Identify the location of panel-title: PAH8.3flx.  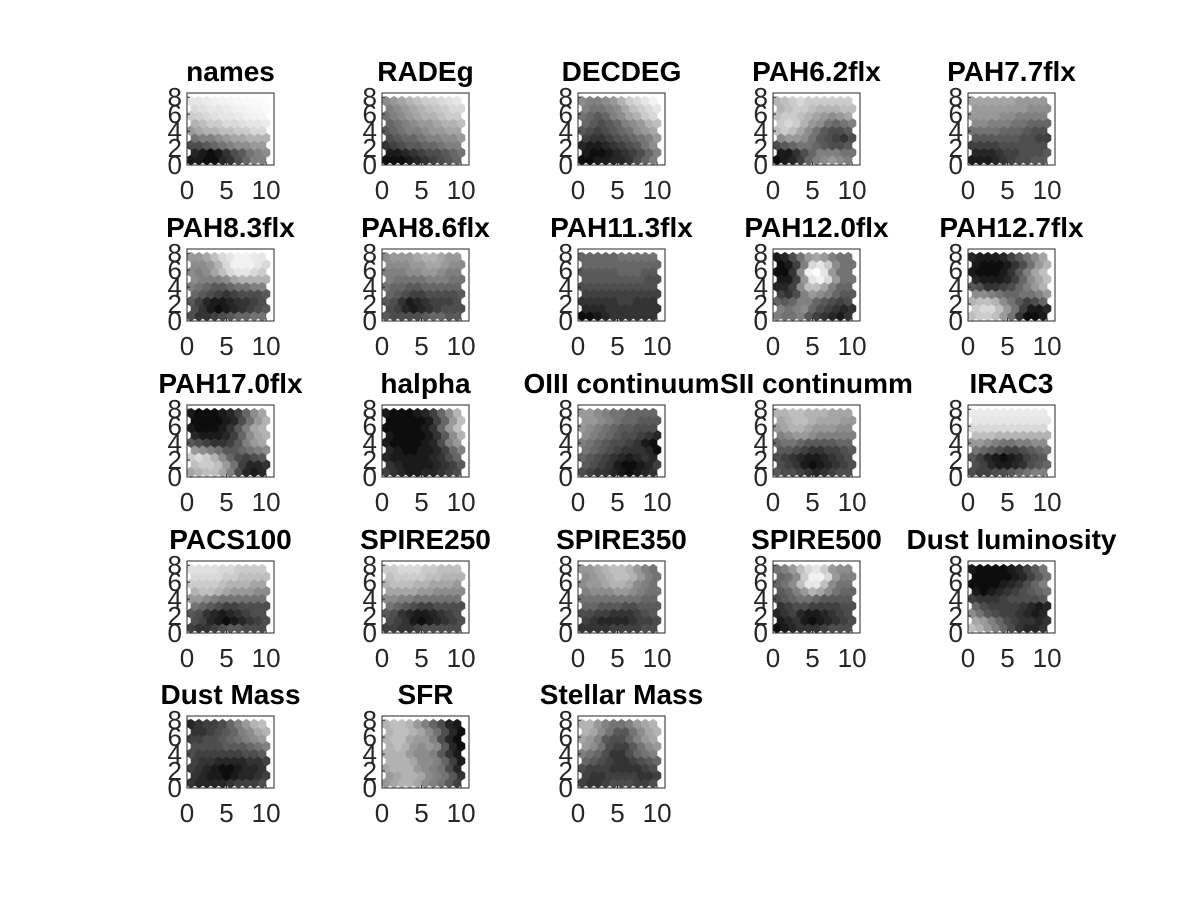
(230, 227).